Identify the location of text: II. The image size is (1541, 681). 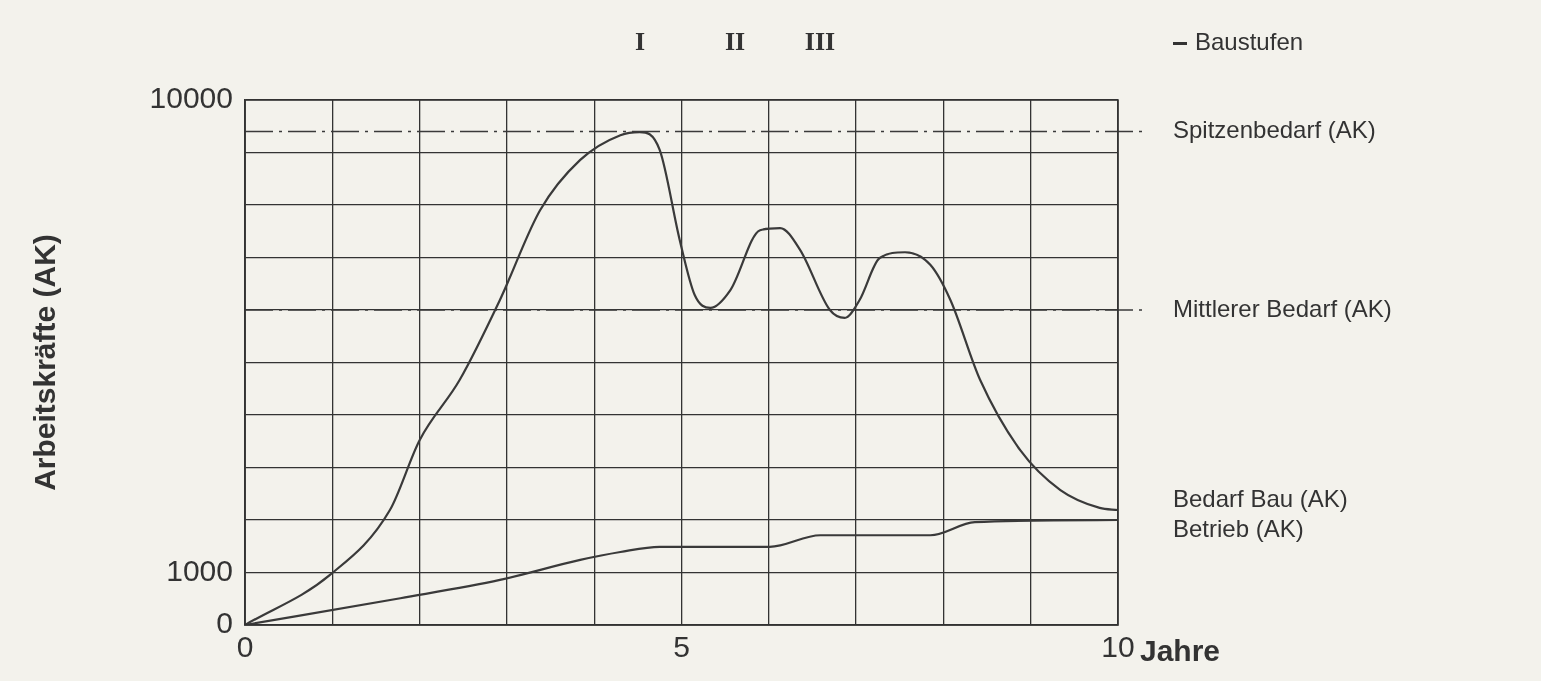
(735, 41).